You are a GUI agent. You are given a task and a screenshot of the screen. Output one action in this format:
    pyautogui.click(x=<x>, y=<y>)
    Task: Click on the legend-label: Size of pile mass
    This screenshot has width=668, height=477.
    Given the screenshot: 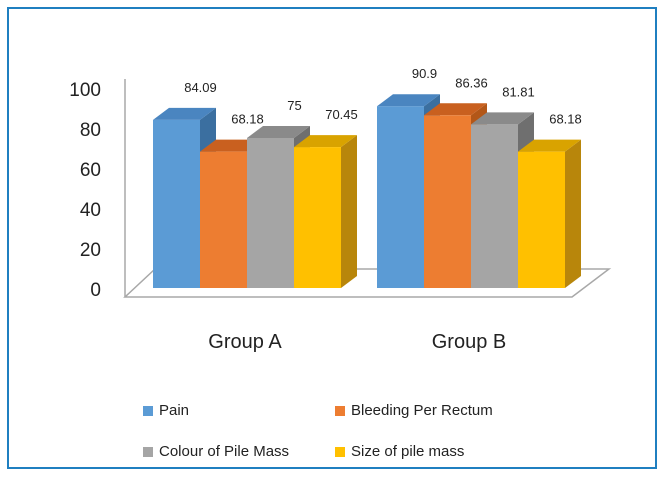 What is the action you would take?
    pyautogui.click(x=408, y=451)
    